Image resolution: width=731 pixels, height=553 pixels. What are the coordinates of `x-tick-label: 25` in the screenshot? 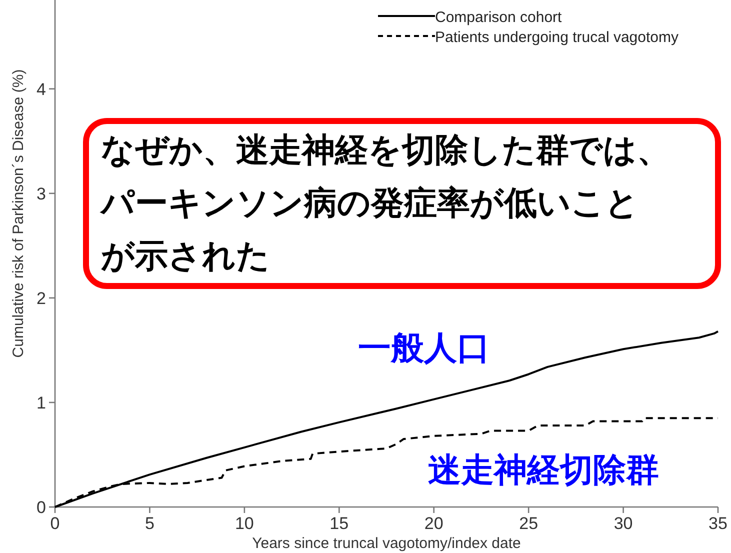 It's located at (528, 523).